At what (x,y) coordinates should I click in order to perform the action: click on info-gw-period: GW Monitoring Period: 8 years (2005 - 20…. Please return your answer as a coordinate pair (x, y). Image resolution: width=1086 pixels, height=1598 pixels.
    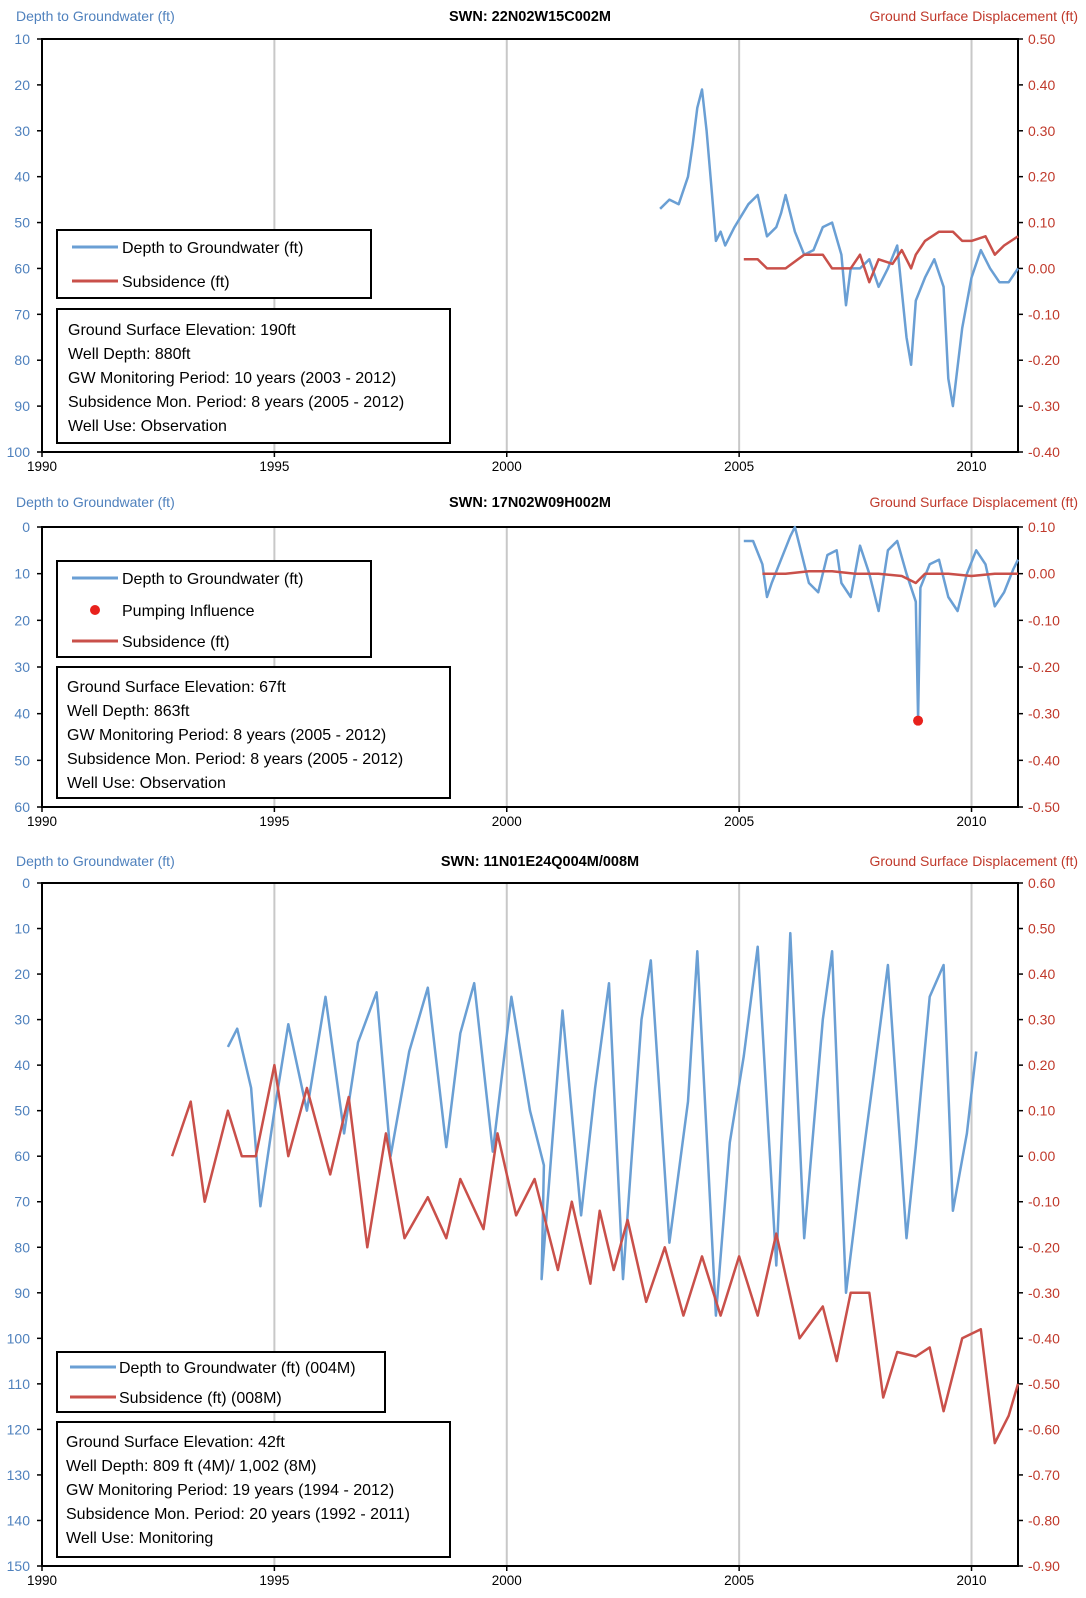
    Looking at the image, I should click on (226, 735).